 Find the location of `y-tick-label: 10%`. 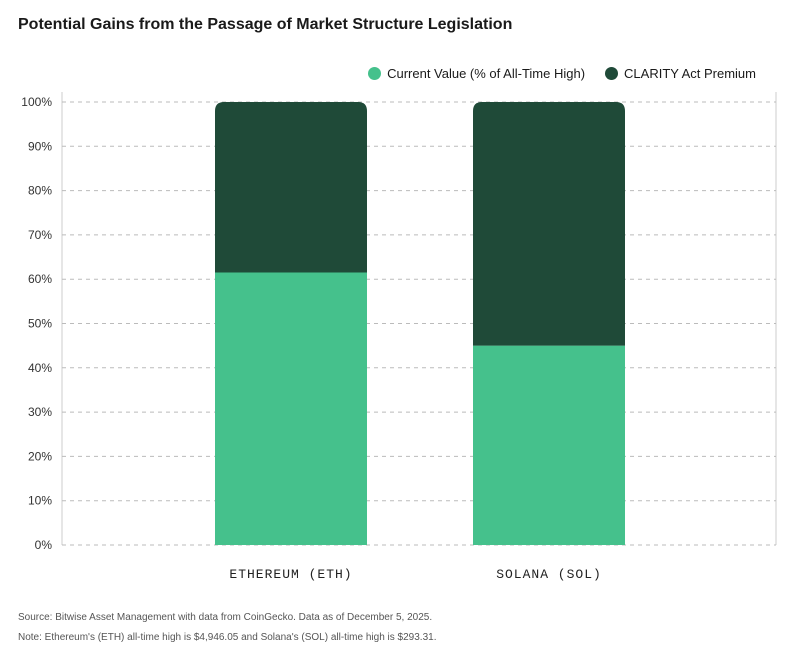

y-tick-label: 10% is located at coordinates (40, 501).